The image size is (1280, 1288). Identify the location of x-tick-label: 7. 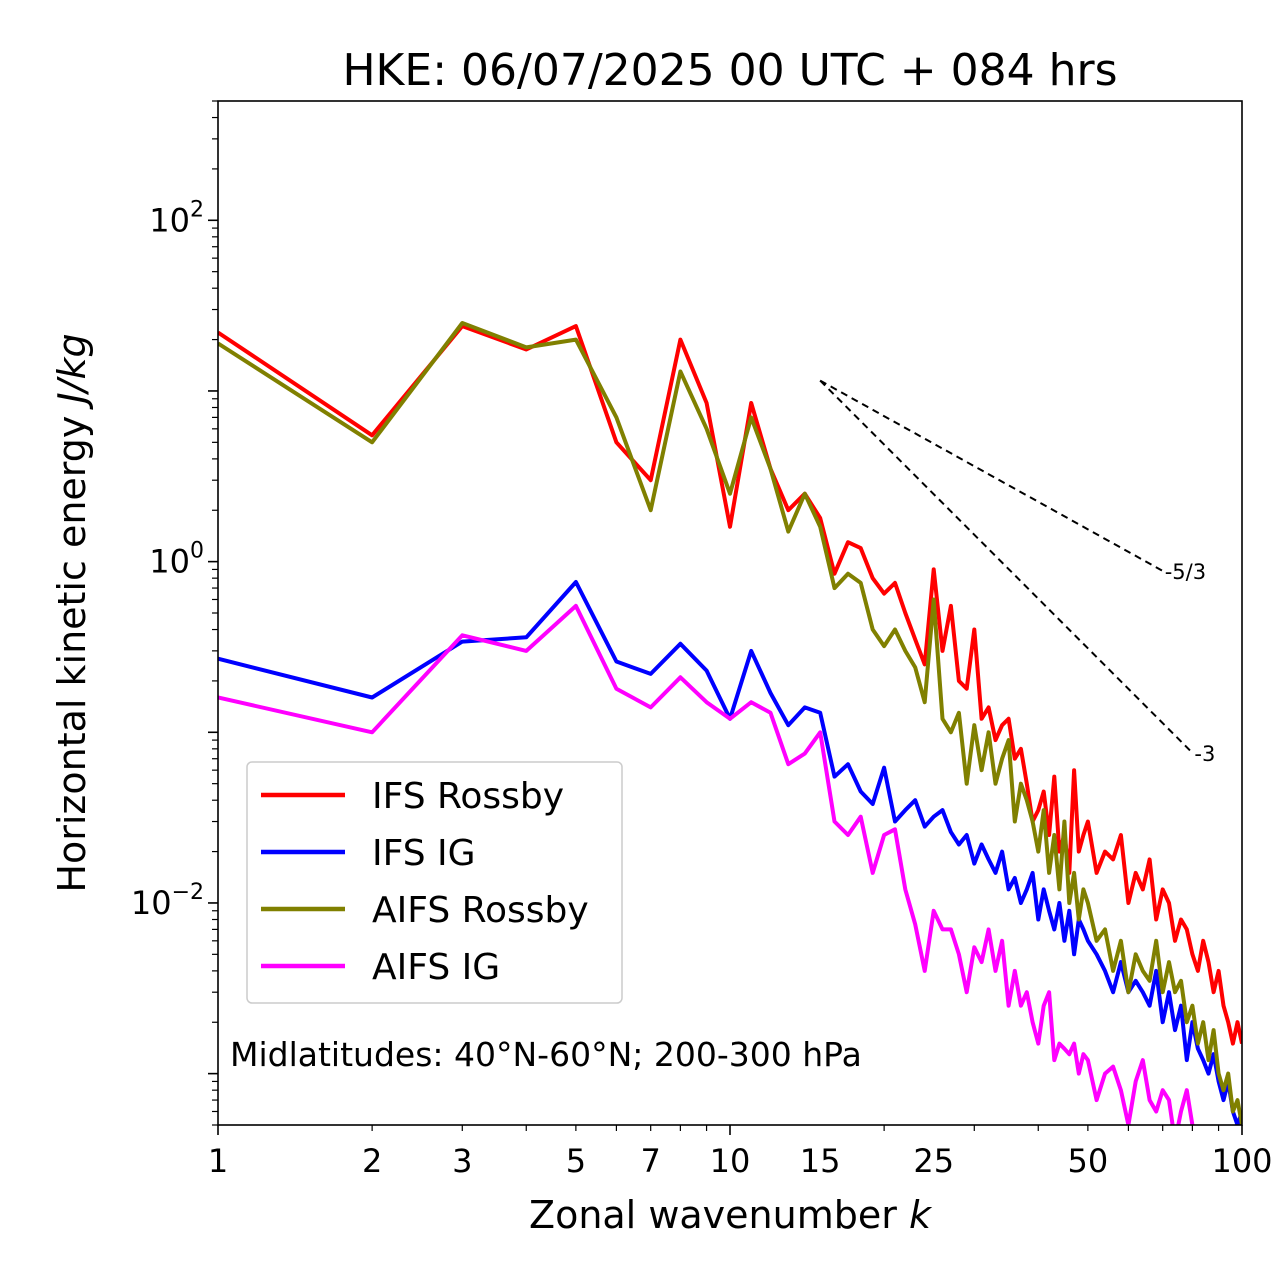
(651, 1161).